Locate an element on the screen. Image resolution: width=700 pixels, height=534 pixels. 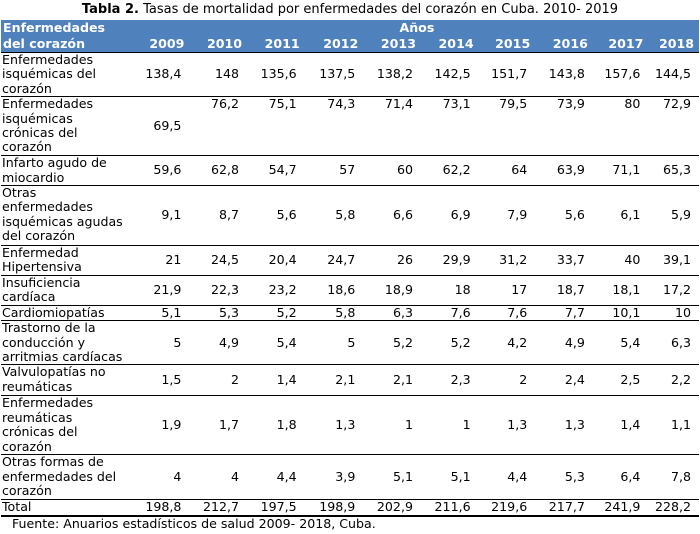
value-cell-2018: 17,2 is located at coordinates (673, 290).